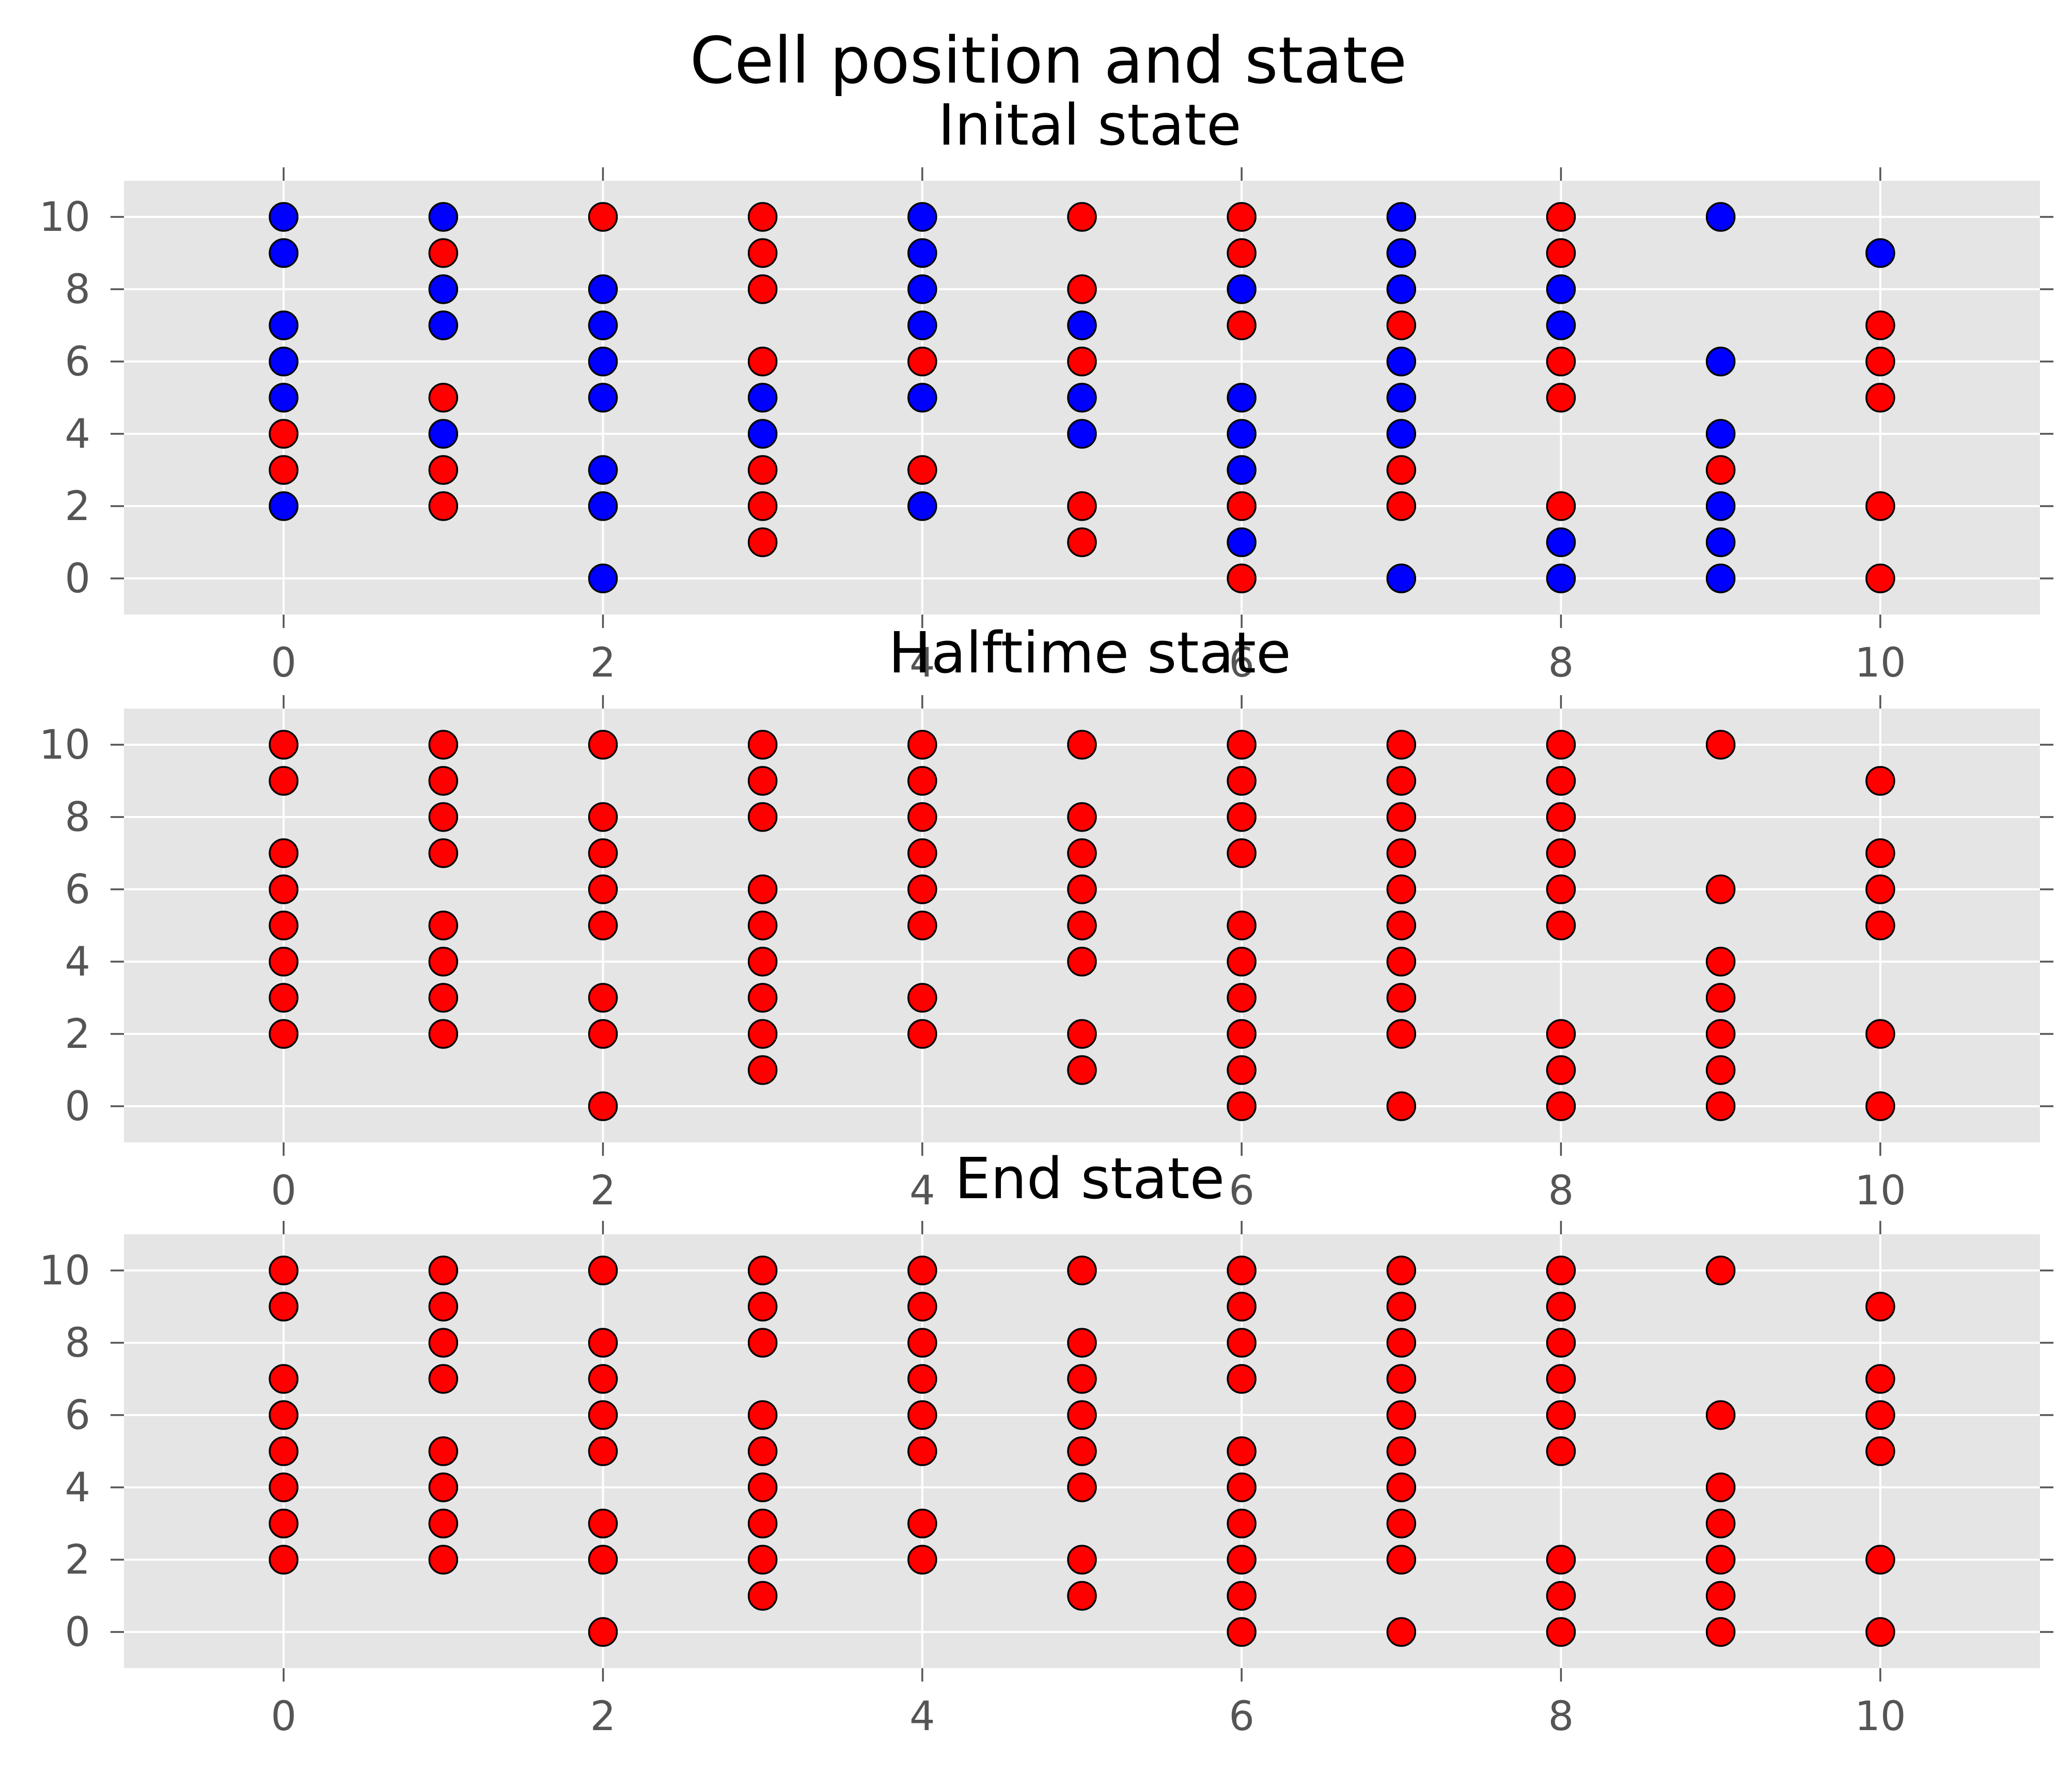  I want to click on y-tick-label: 10, so click(64, 1271).